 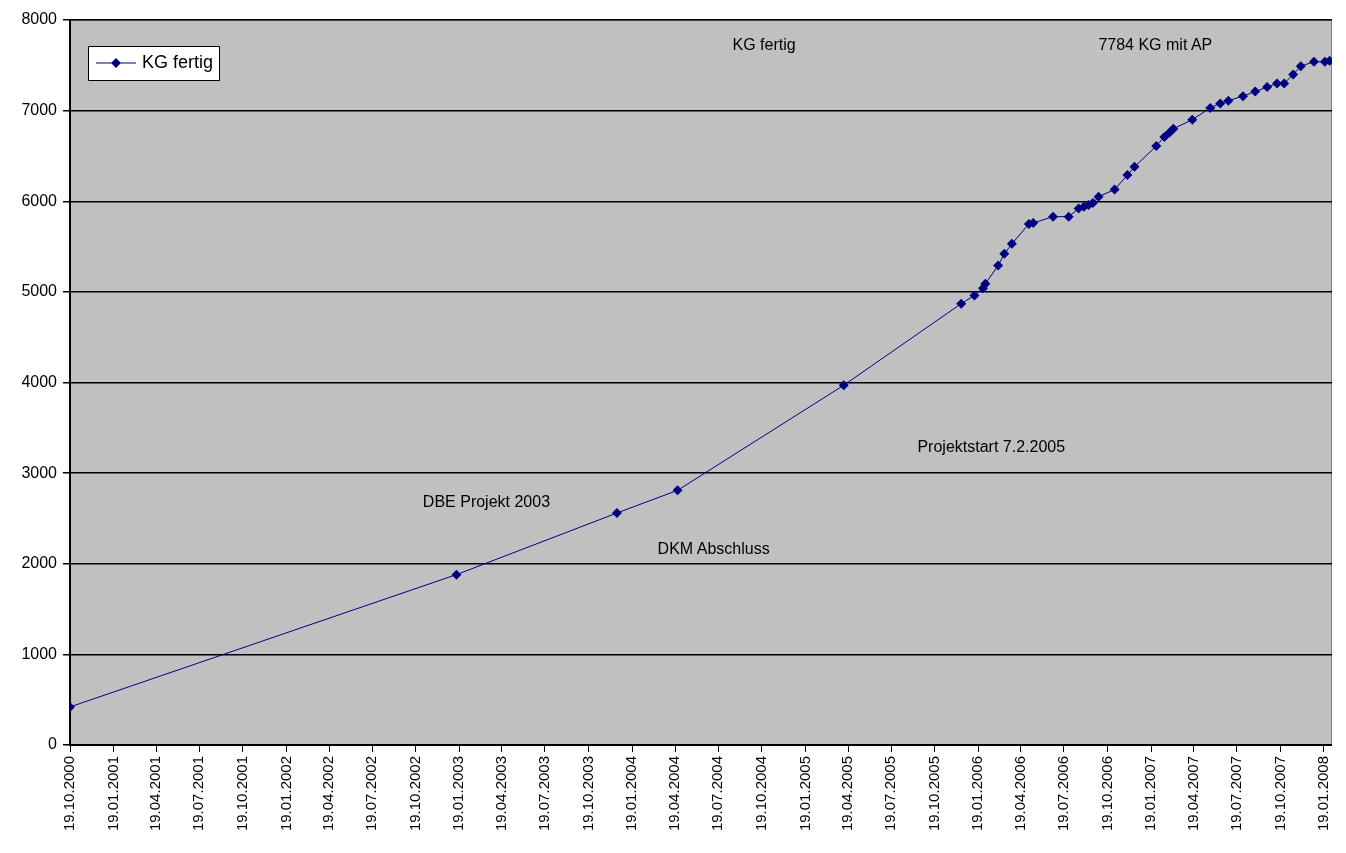 I want to click on x-tick-label: 19.01.2006, so click(x=977, y=794).